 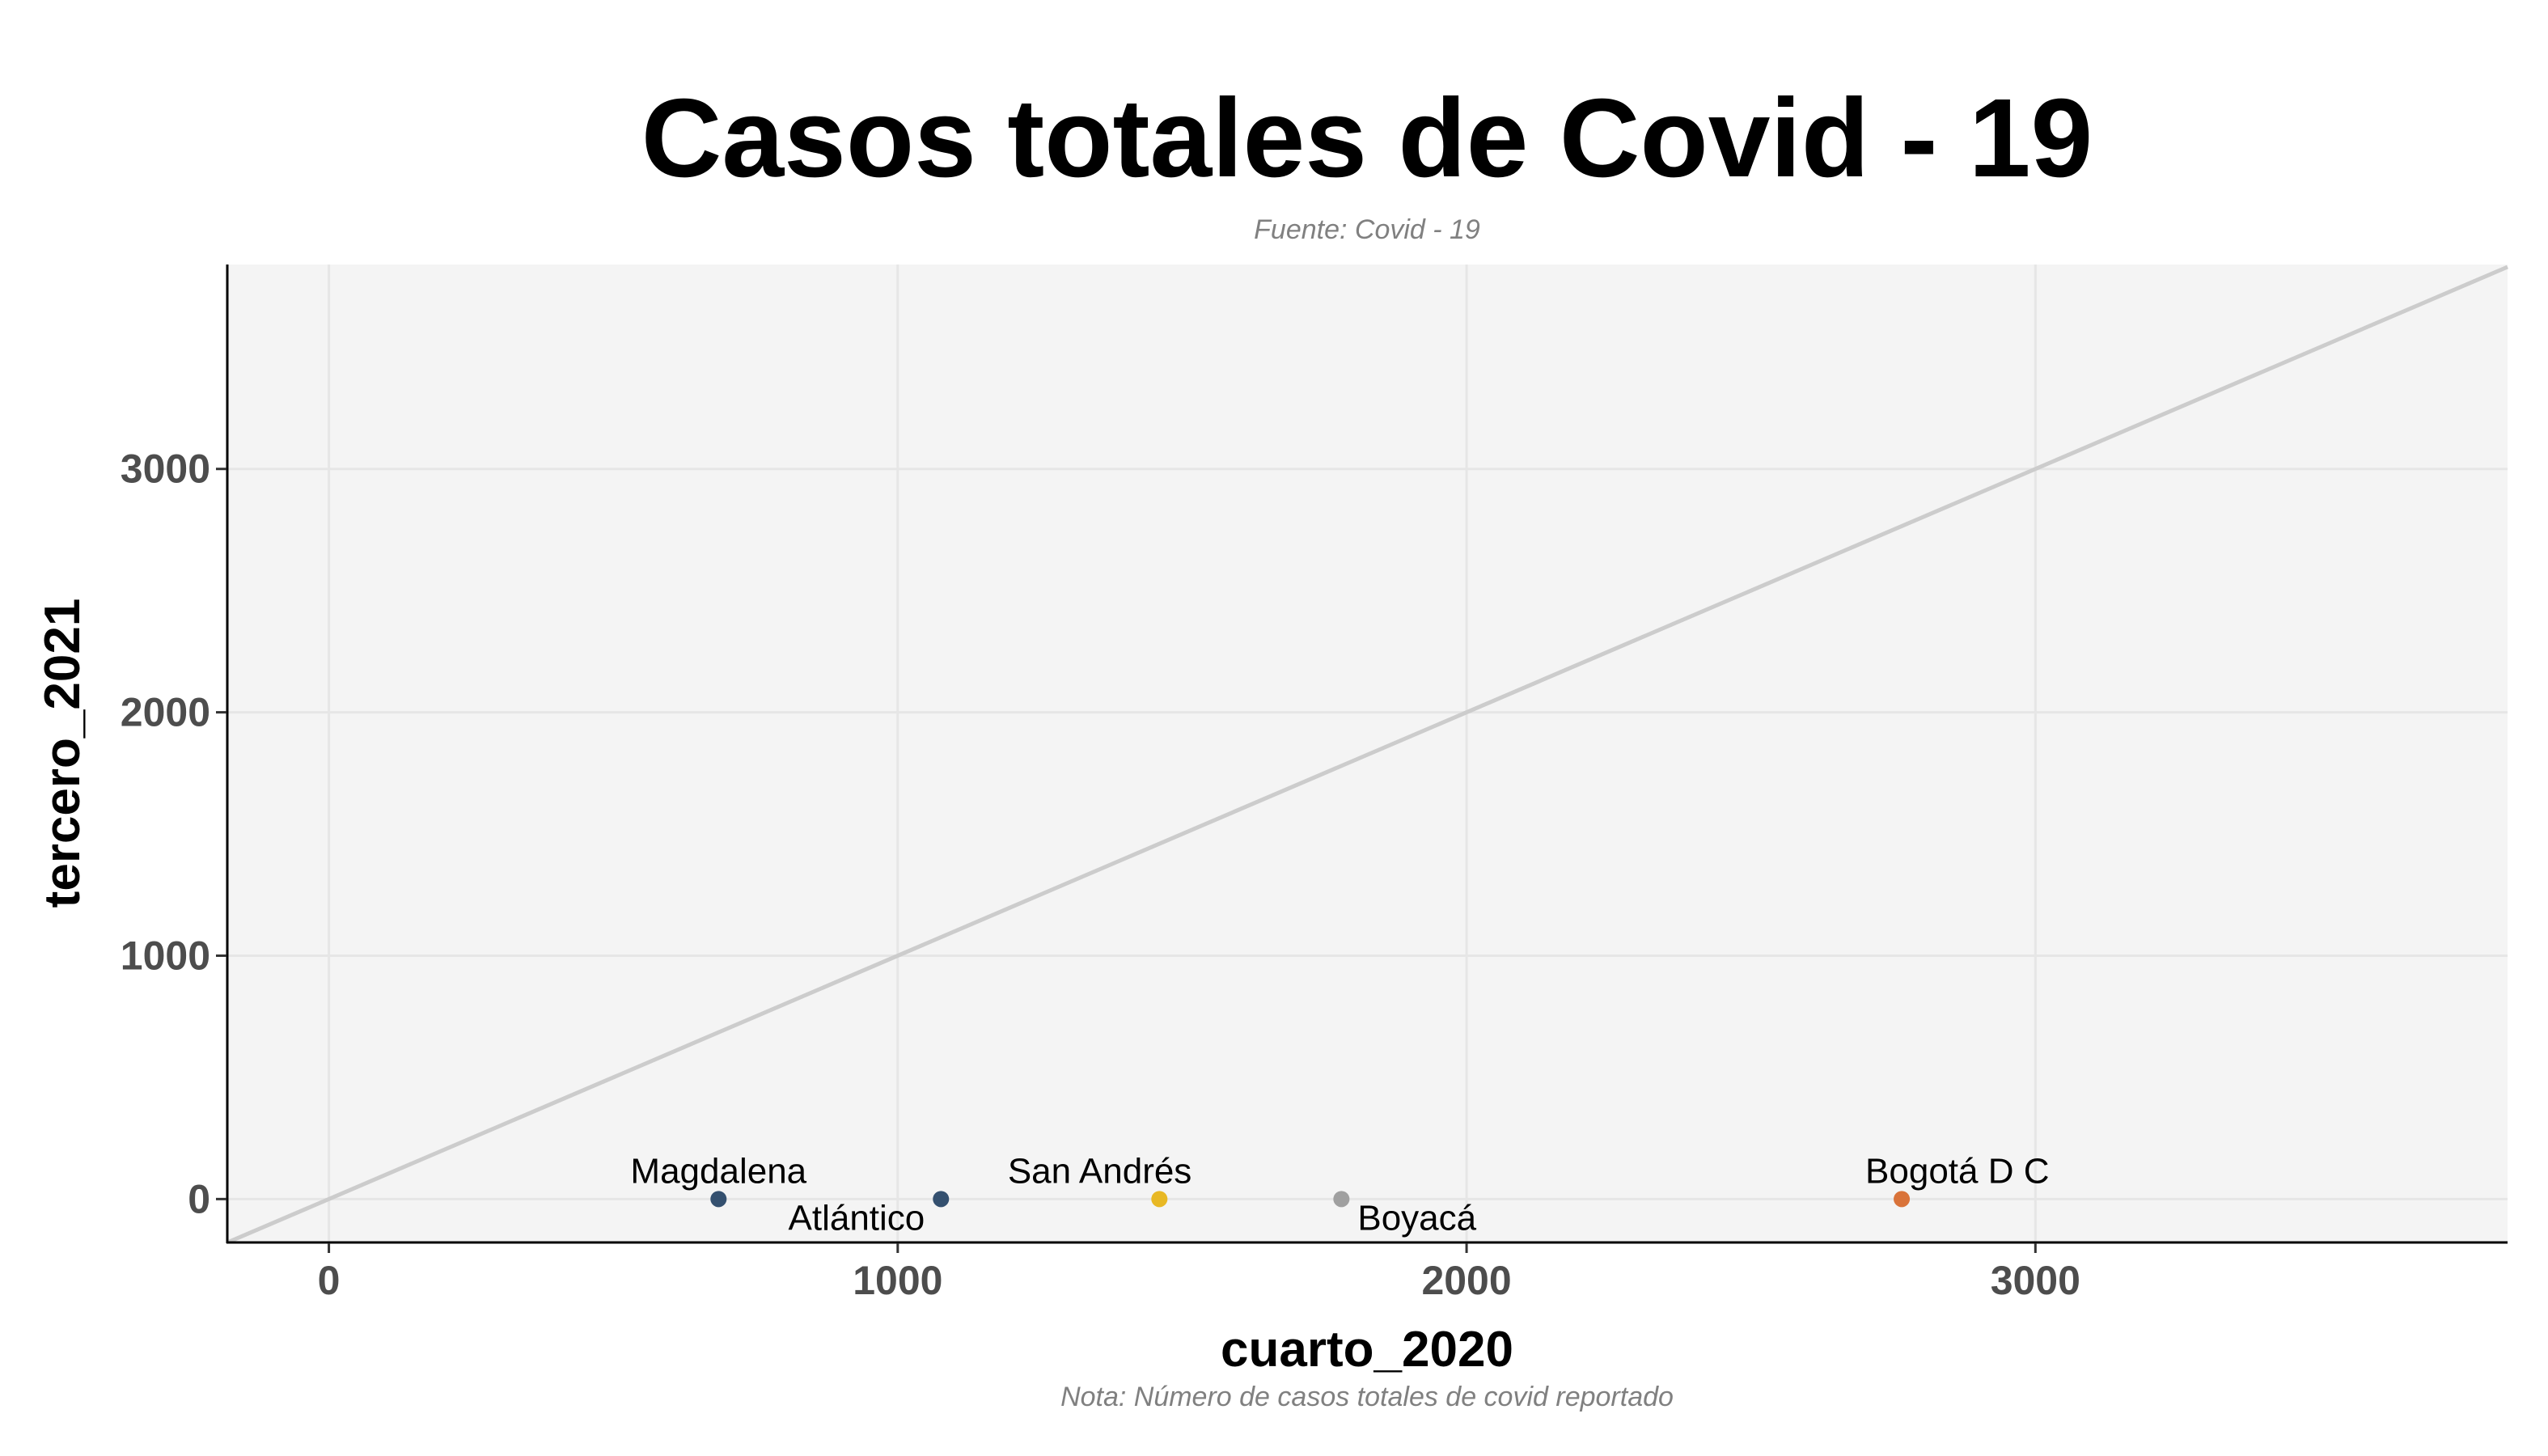 I want to click on x-tick-label: 0, so click(x=329, y=1281).